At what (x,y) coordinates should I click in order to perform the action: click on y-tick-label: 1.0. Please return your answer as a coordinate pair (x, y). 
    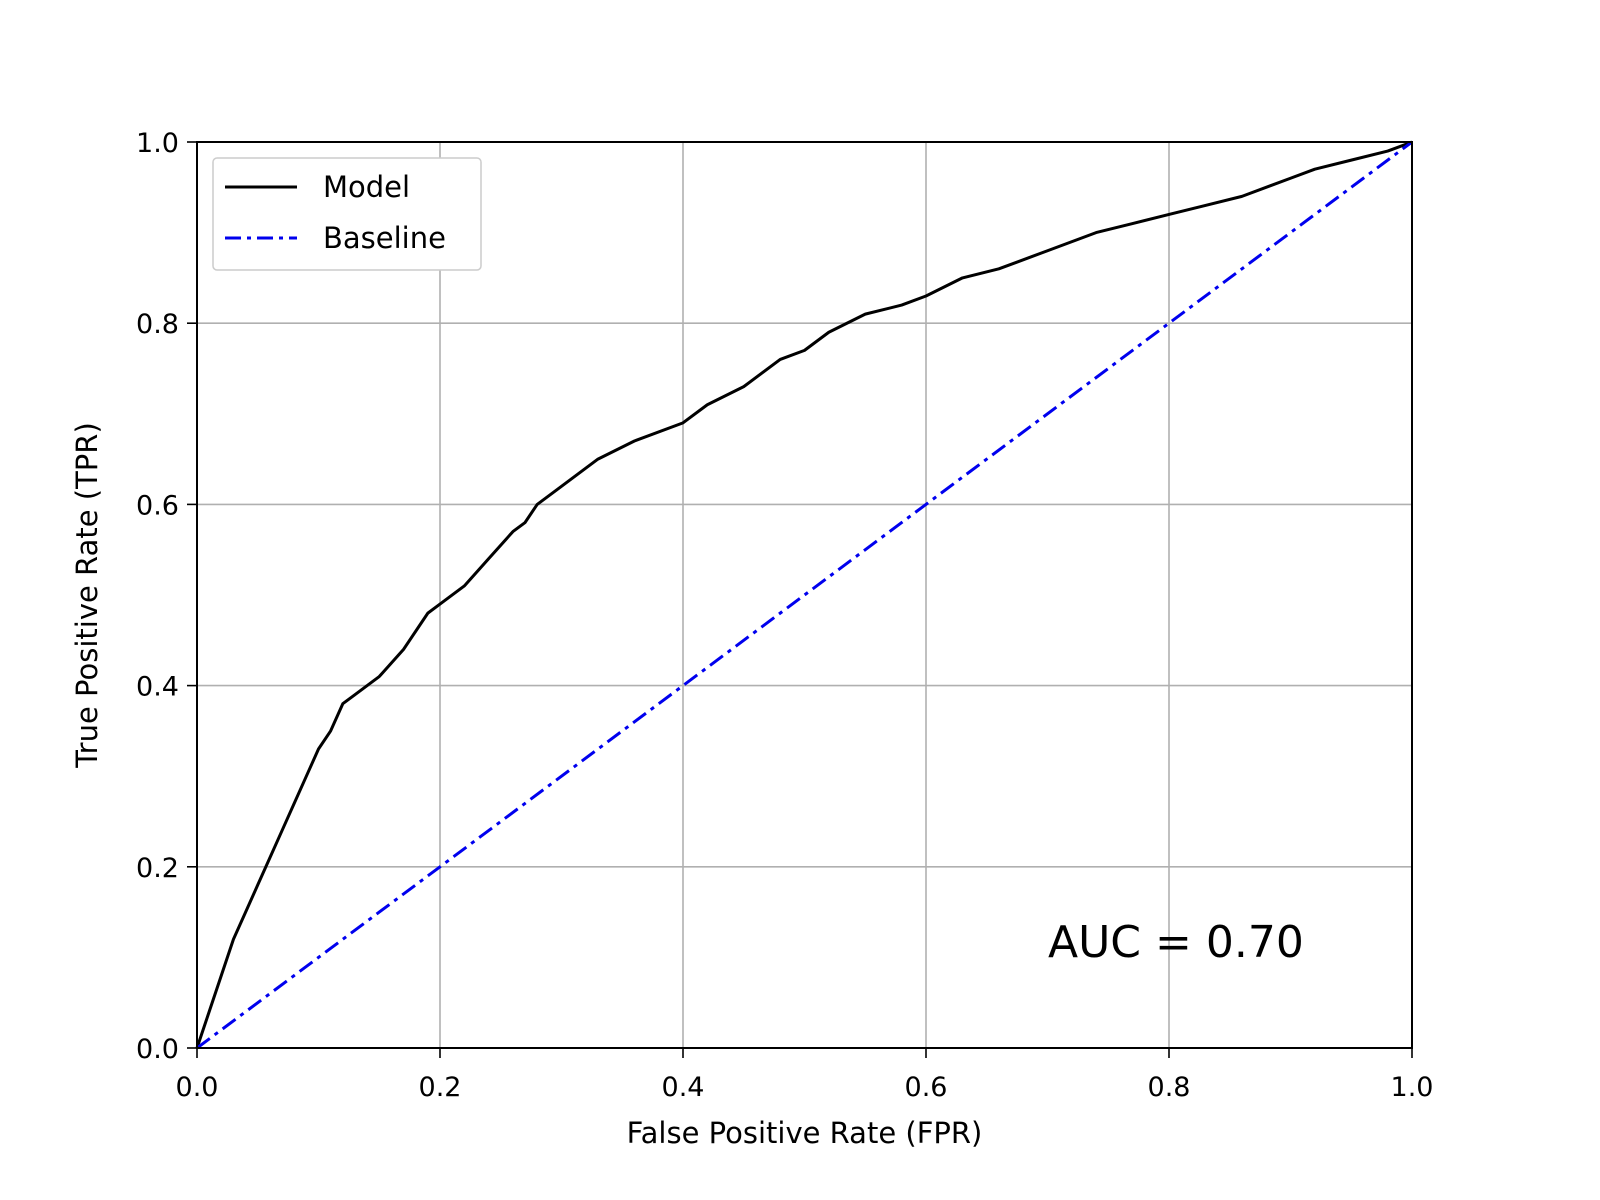
    Looking at the image, I should click on (157, 143).